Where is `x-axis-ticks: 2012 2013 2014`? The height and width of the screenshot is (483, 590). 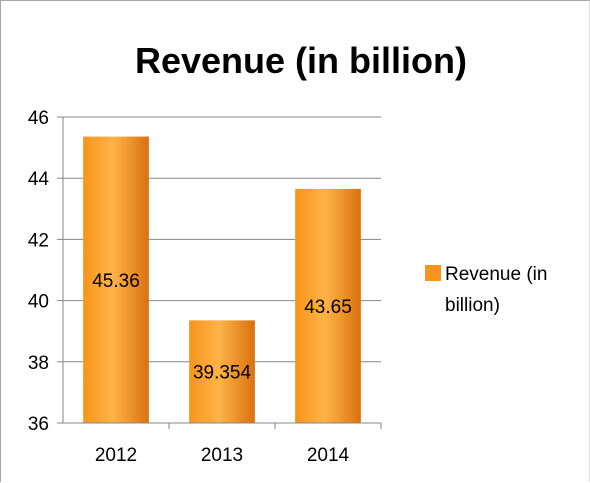
x-axis-ticks: 2012 2013 2014 is located at coordinates (238, 444).